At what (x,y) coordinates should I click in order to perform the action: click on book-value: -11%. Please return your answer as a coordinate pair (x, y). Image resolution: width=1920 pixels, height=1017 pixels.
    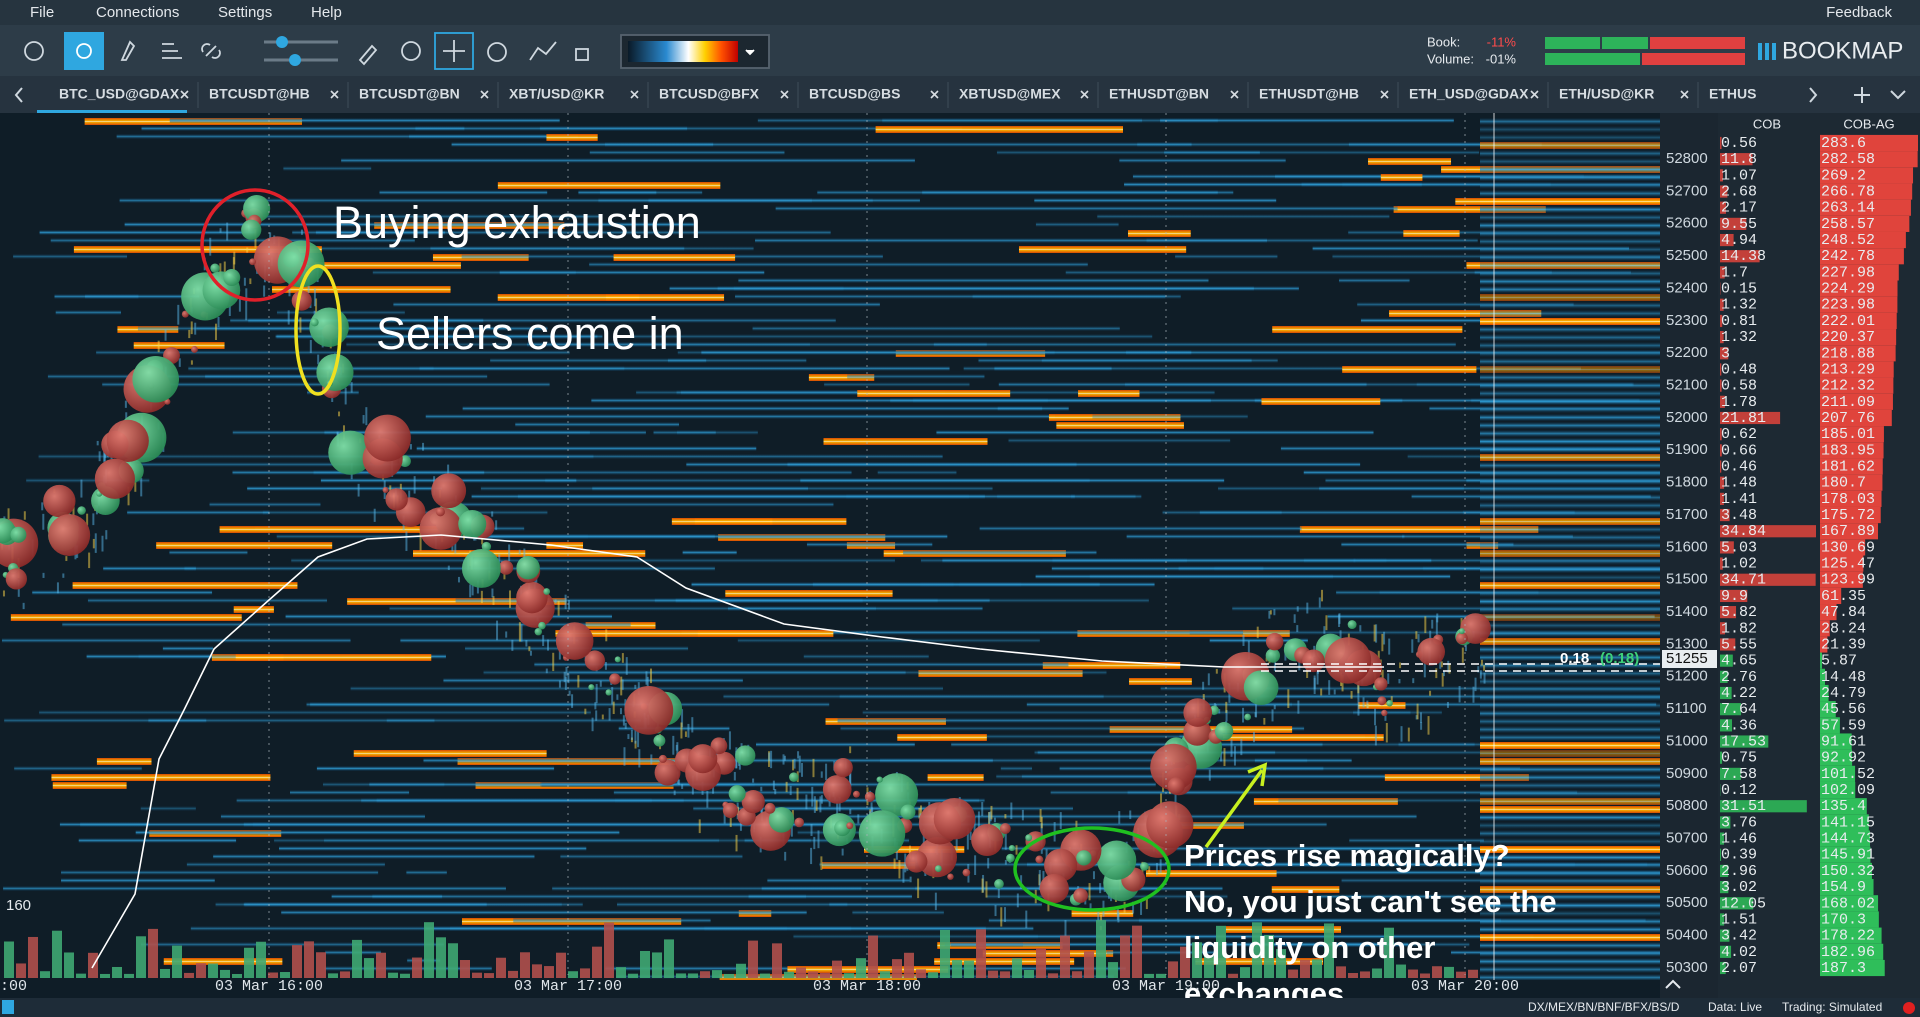
    Looking at the image, I should click on (1502, 41).